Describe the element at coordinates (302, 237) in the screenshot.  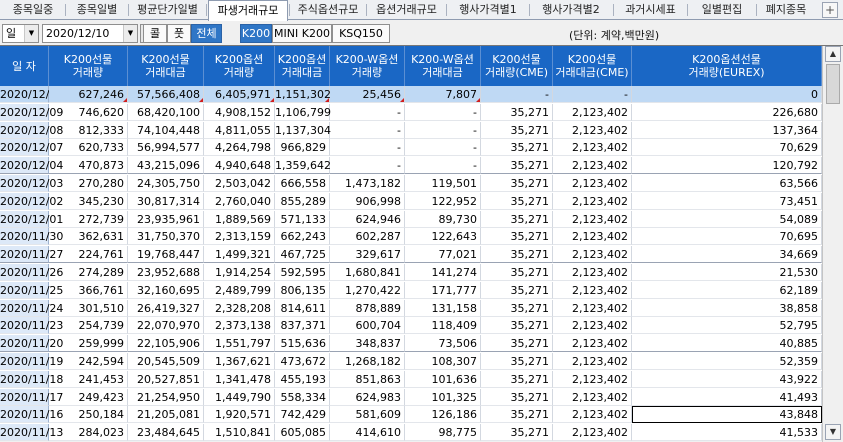
I see `value-cell: 662,243` at that location.